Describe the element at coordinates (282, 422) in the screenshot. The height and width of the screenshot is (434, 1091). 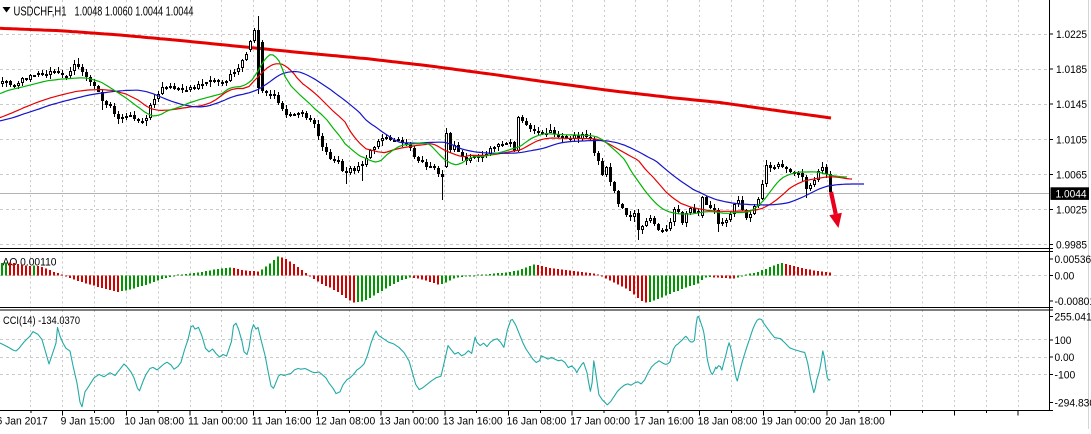
I see `svg-text: 11 Jan 16:00` at that location.